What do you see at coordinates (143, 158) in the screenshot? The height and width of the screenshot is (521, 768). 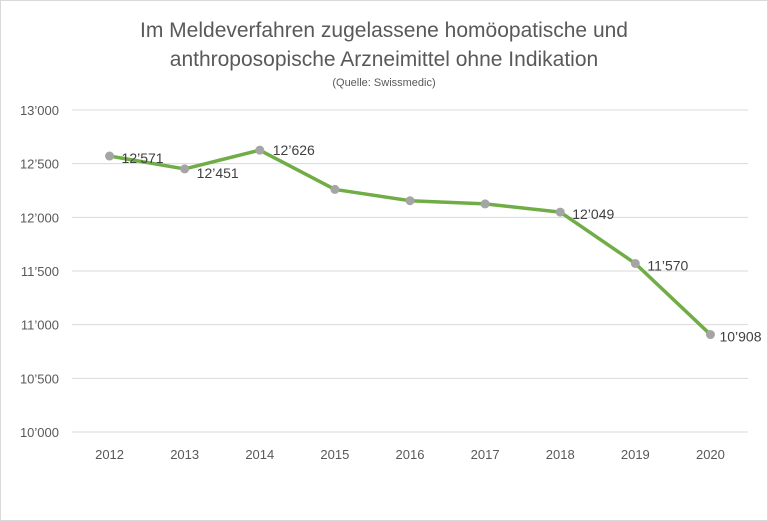 I see `data-label: 12’571` at bounding box center [143, 158].